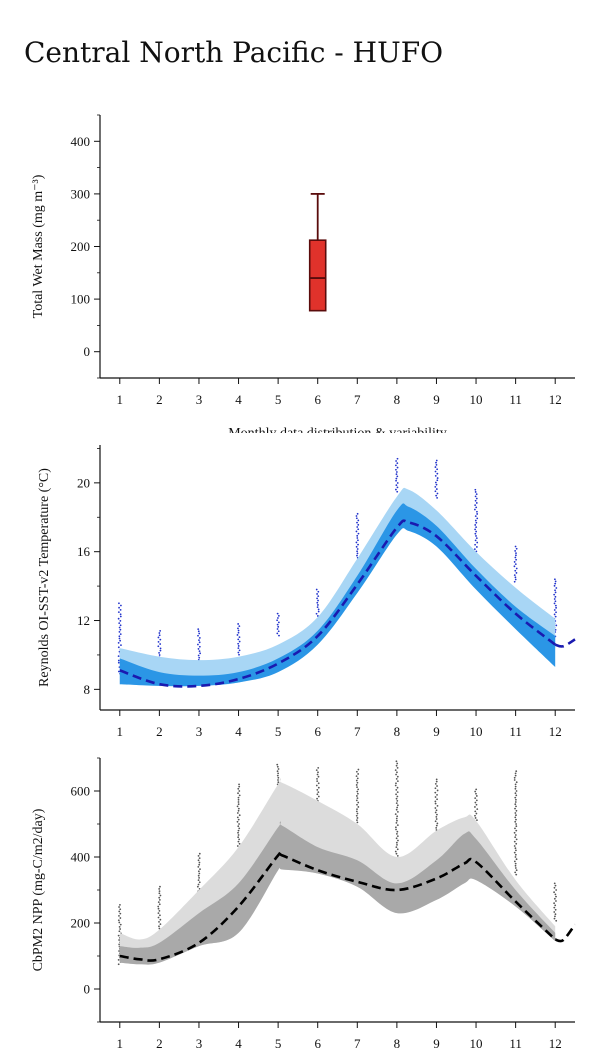 The width and height of the screenshot is (600, 1054). What do you see at coordinates (81, 246) in the screenshot?
I see `y-tick-label: 200` at bounding box center [81, 246].